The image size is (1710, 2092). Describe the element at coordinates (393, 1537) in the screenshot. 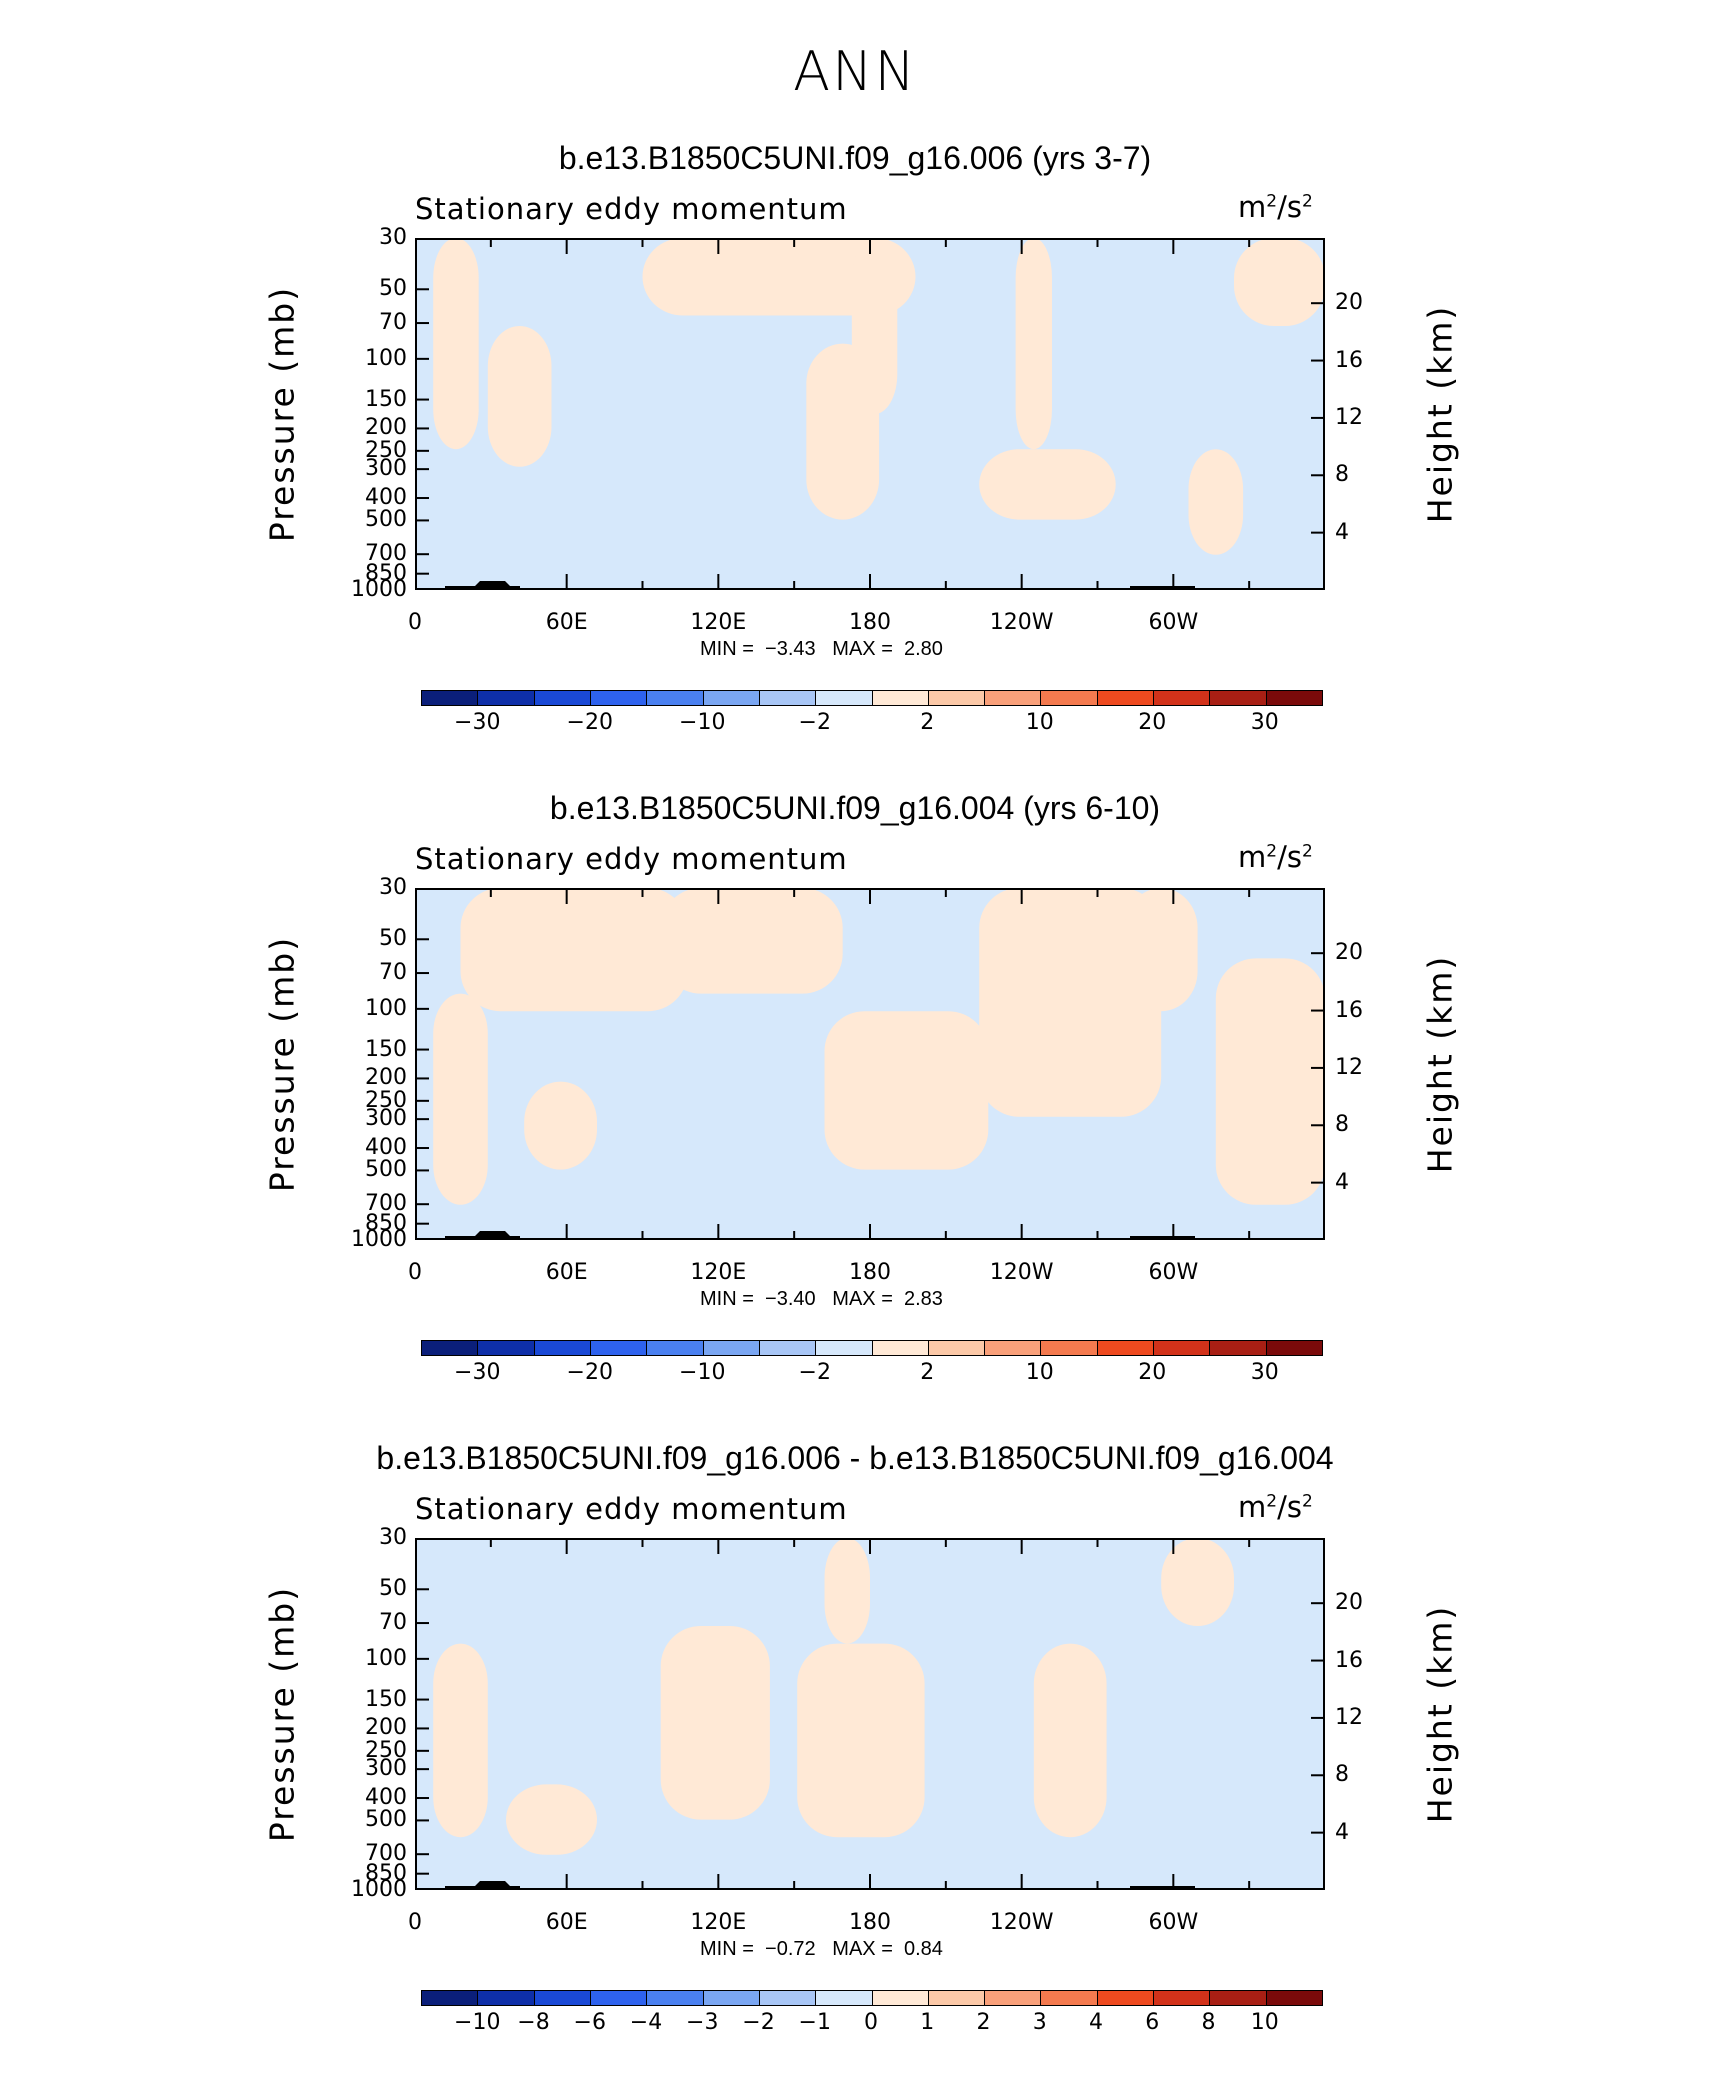

I see `y-tick-label: 30` at that location.